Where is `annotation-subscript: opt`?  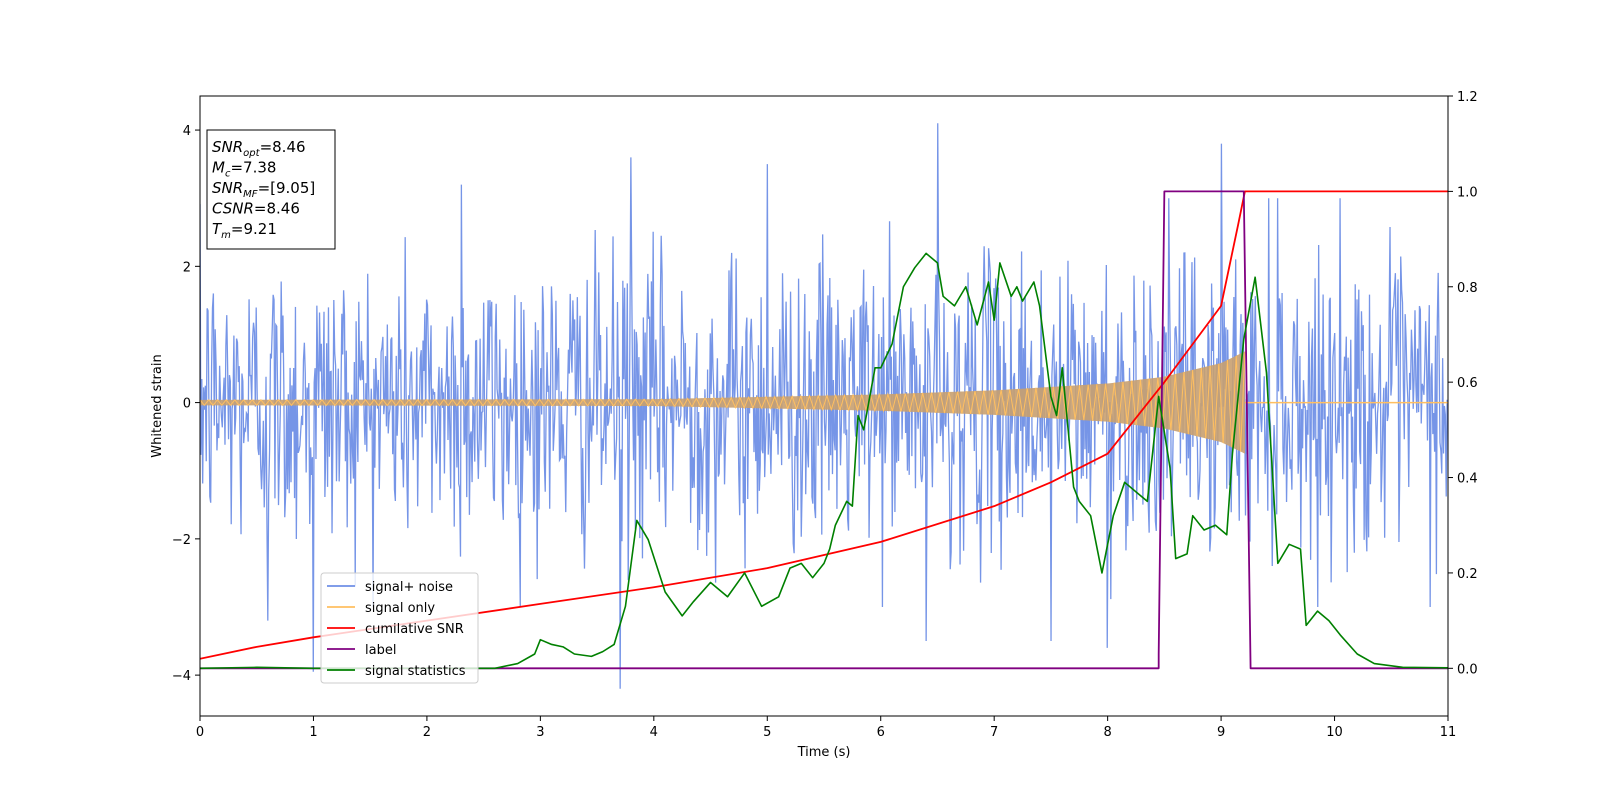
annotation-subscript: opt is located at coordinates (251, 153).